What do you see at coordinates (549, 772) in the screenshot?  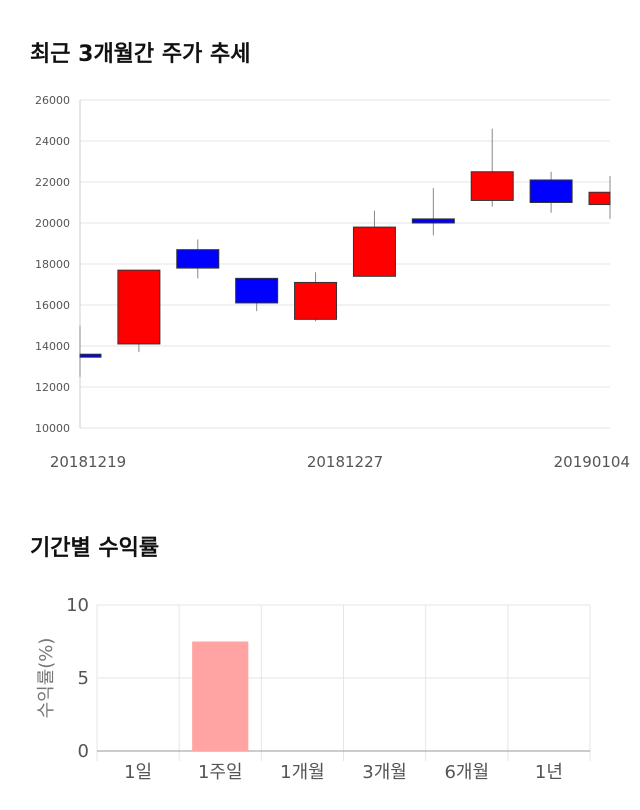 I see `x-tick-label: 1년` at bounding box center [549, 772].